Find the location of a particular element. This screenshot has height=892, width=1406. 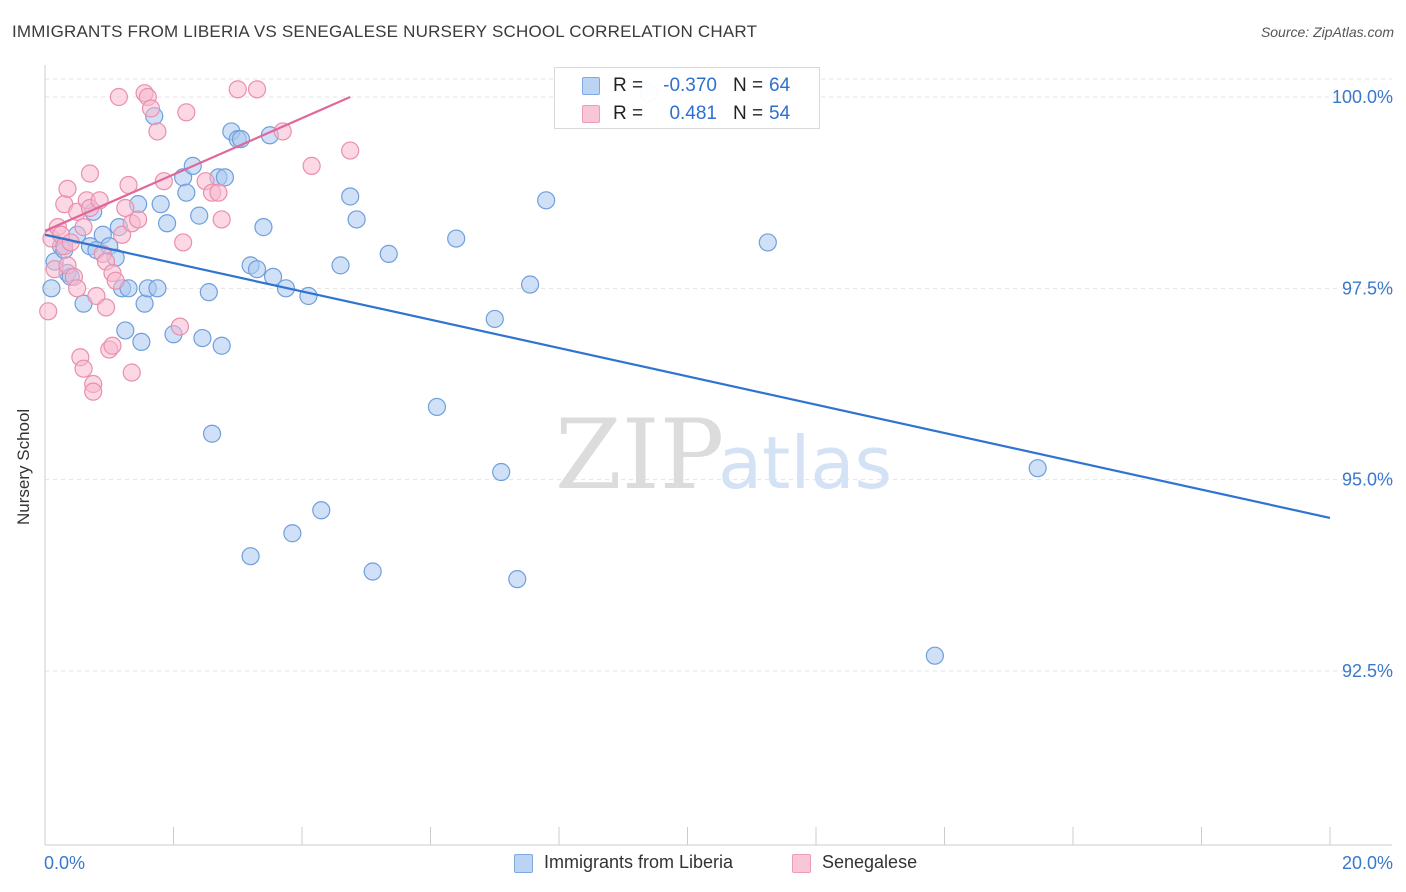

watermark: ZIP atlas is located at coordinates (723, 455).